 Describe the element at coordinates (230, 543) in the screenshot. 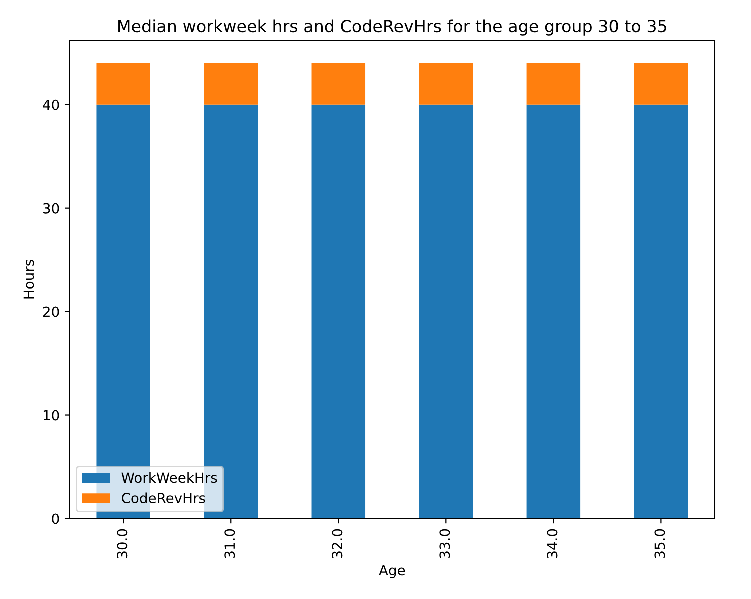

I see `x-tick-label: 31.0` at that location.